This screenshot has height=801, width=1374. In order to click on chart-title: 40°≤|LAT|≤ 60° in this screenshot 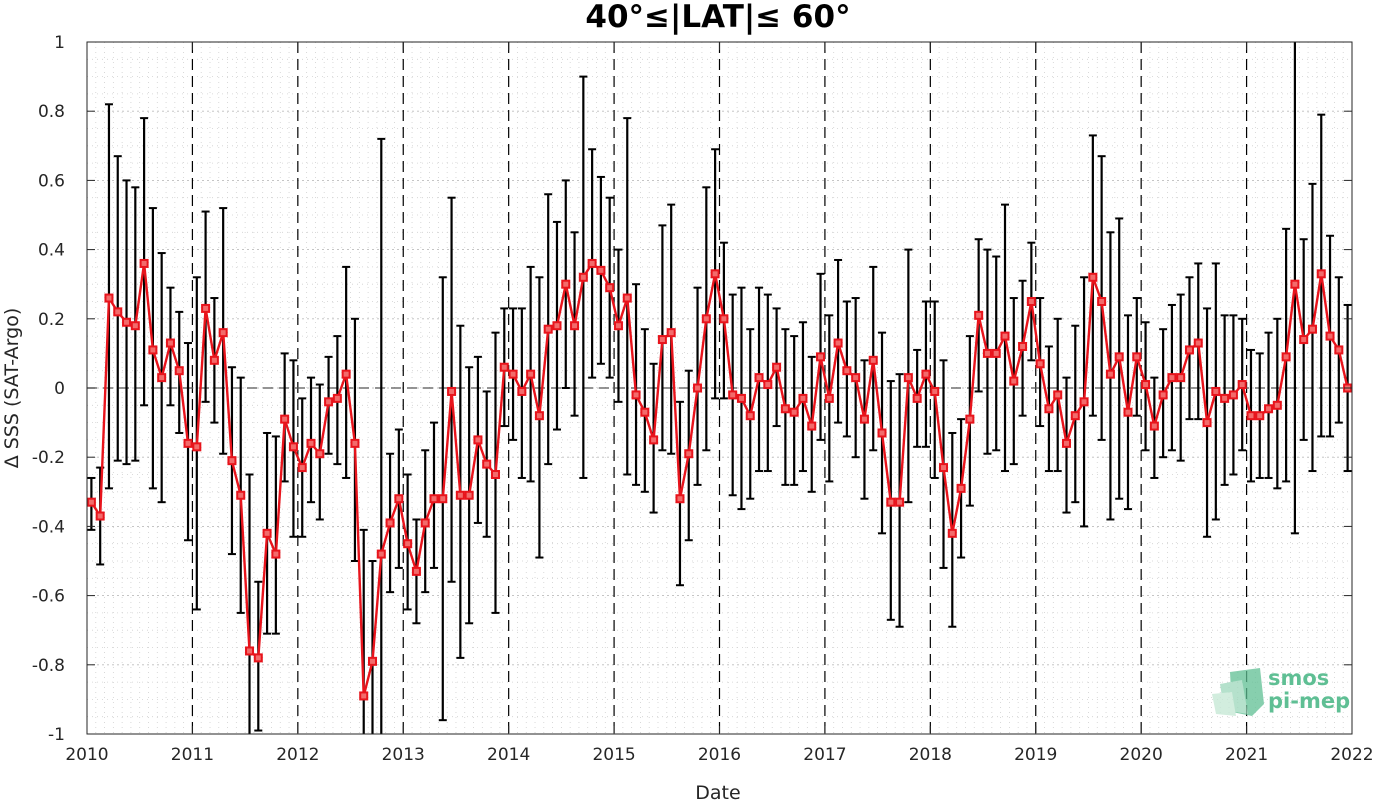, I will do `click(717, 17)`.